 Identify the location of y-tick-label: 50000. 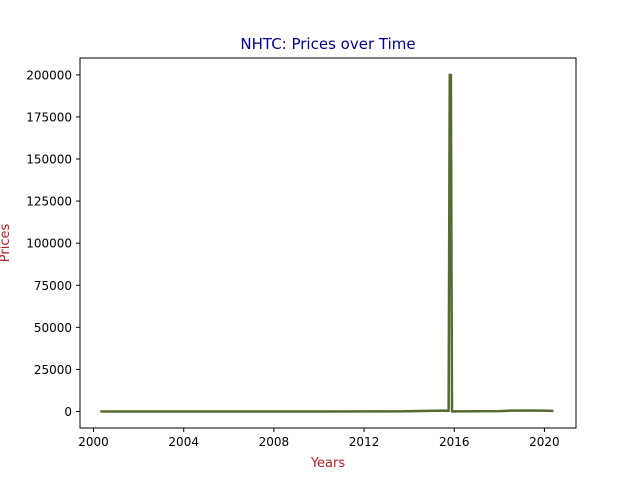
(53, 328).